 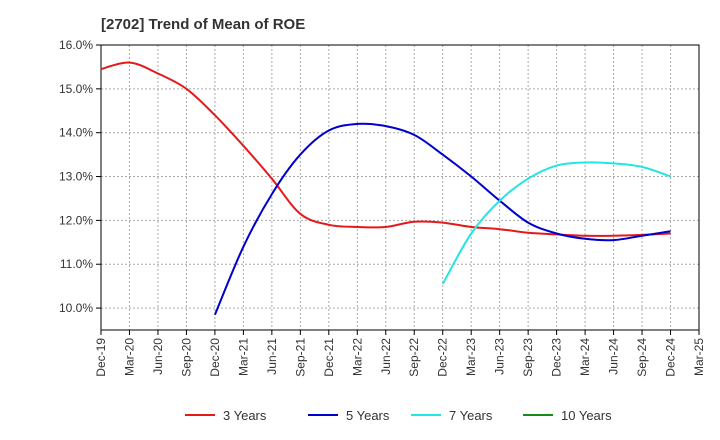 What do you see at coordinates (76, 45) in the screenshot?
I see `y-tick-label: 16.0%` at bounding box center [76, 45].